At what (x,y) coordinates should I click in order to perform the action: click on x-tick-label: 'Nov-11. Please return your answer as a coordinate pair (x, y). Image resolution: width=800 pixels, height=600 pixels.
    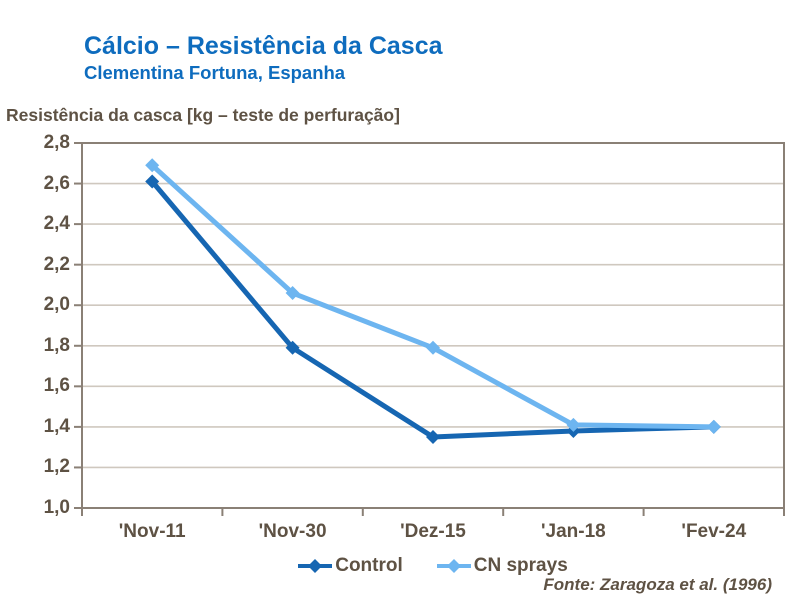
    Looking at the image, I should click on (152, 531).